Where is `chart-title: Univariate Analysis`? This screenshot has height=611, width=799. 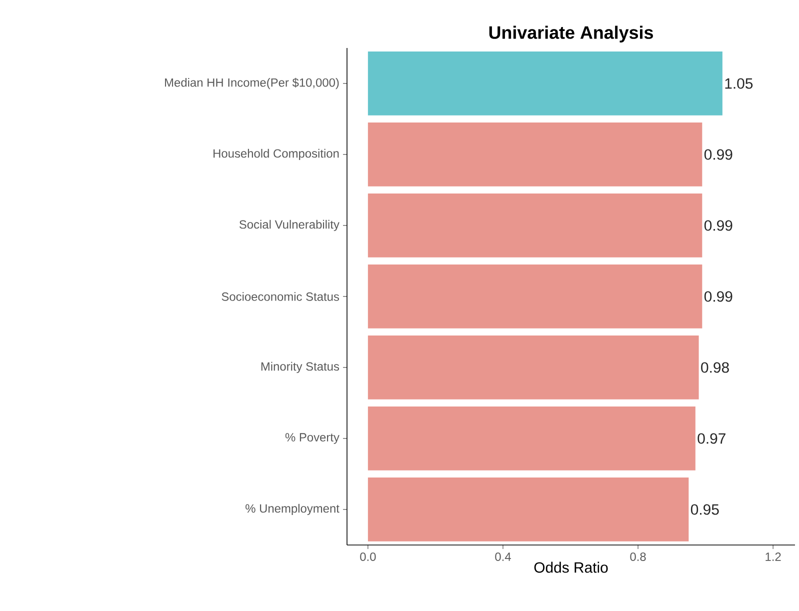 chart-title: Univariate Analysis is located at coordinates (571, 34).